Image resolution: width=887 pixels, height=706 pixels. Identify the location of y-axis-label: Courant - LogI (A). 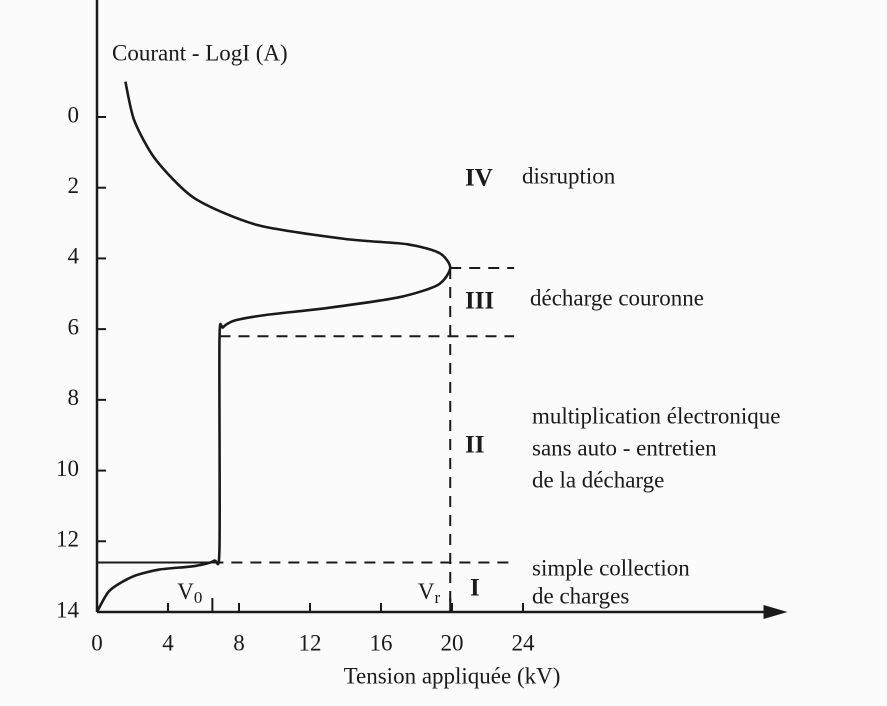
(200, 52).